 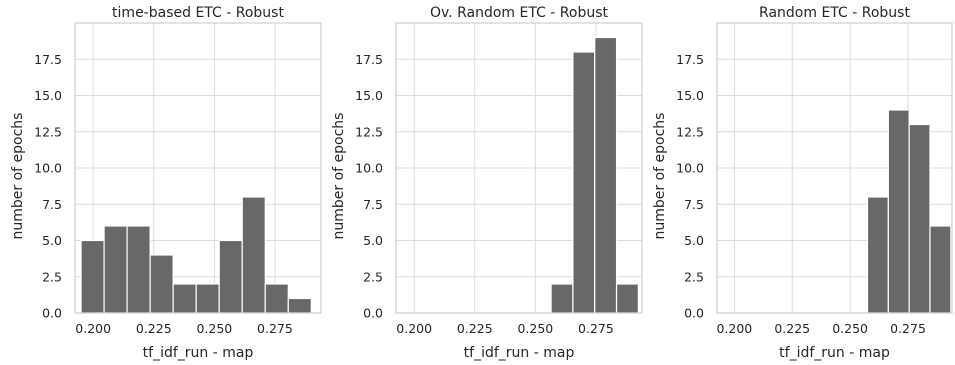 What do you see at coordinates (519, 13) in the screenshot?
I see `chart-title: Ov. Random ETC - Robust` at bounding box center [519, 13].